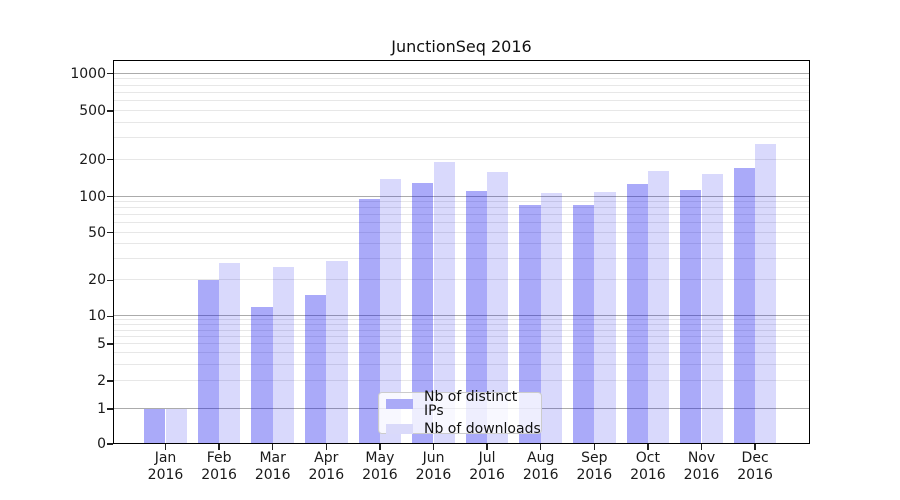 The height and width of the screenshot is (500, 900). I want to click on y-tick-label: 500, so click(92, 110).